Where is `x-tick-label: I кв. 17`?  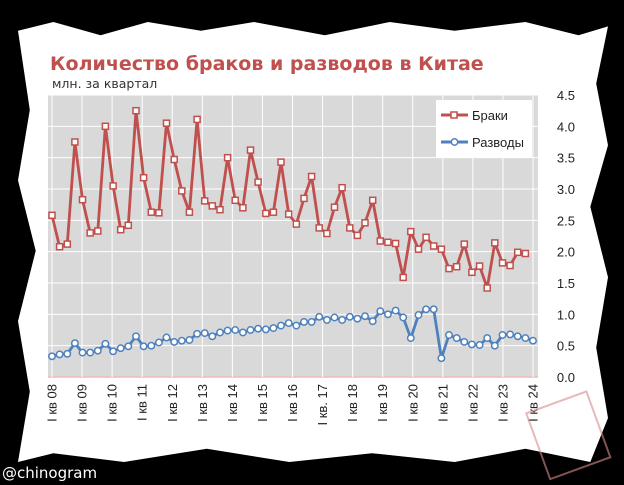 x-tick-label: I кв. 17 is located at coordinates (322, 405).